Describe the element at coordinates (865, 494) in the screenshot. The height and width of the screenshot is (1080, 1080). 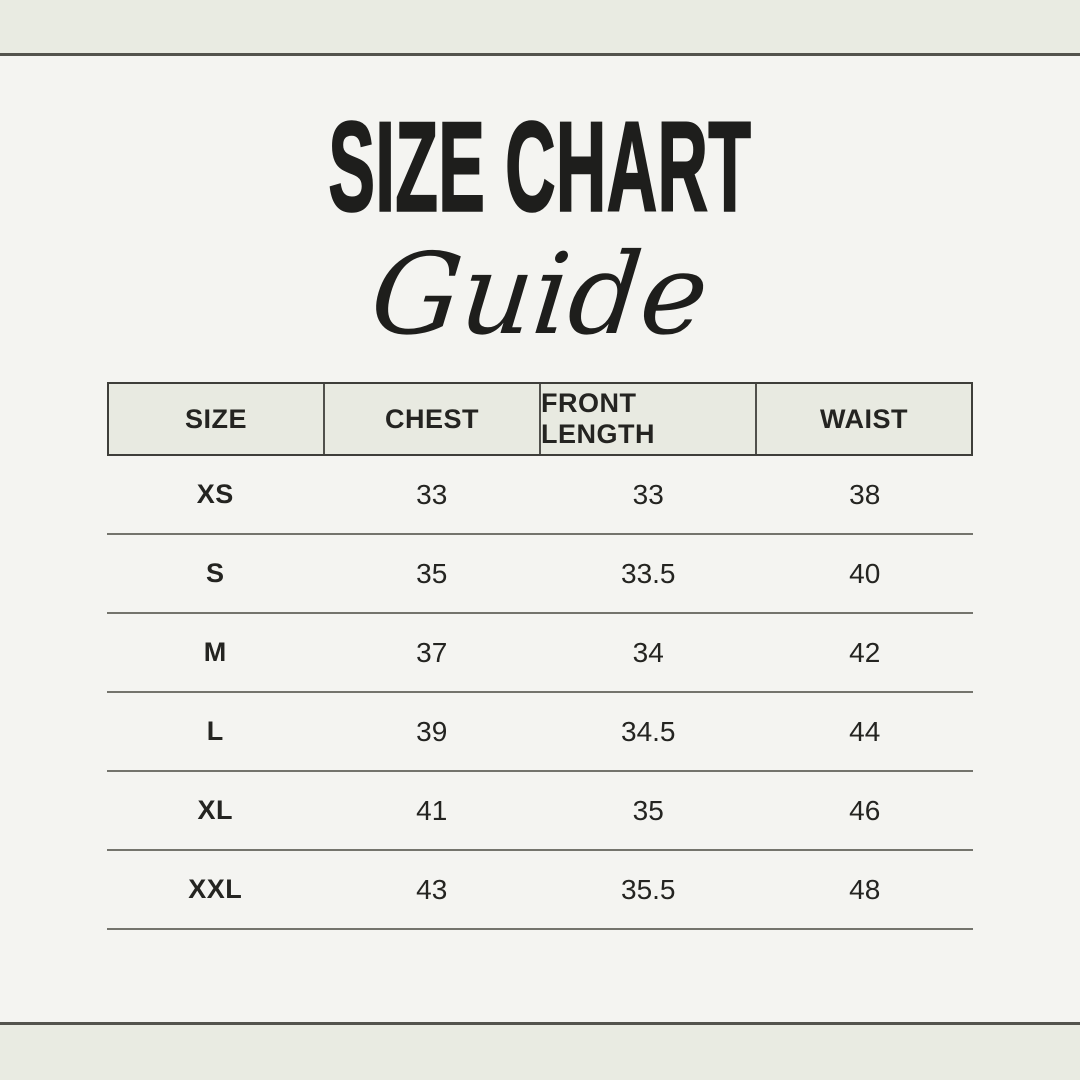
I see `waist-value: 38` at that location.